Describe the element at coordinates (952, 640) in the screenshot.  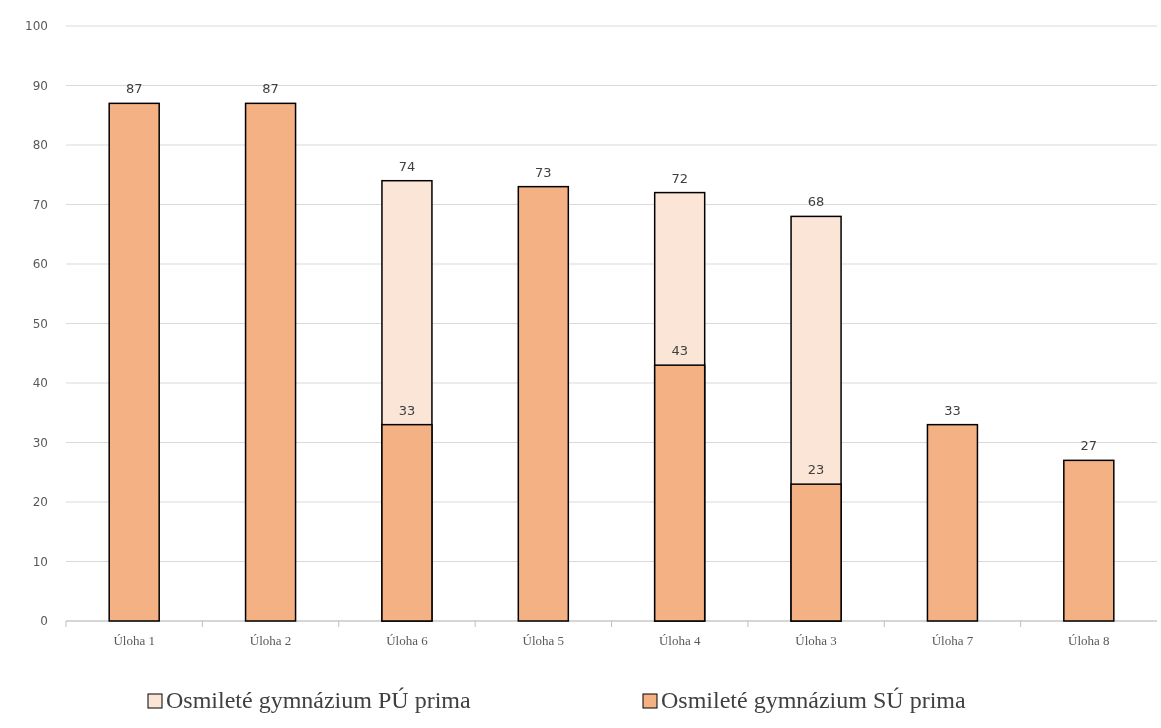
I see `x-tick-label: Úloha 7` at that location.